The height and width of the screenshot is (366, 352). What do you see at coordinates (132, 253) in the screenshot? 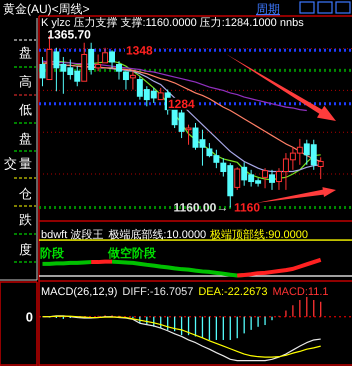
I see `annotation: 做空阶段` at bounding box center [132, 253].